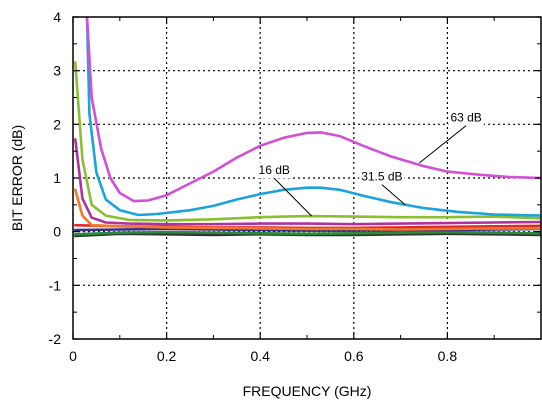  What do you see at coordinates (55, 285) in the screenshot?
I see `y-tick-label: -1` at bounding box center [55, 285].